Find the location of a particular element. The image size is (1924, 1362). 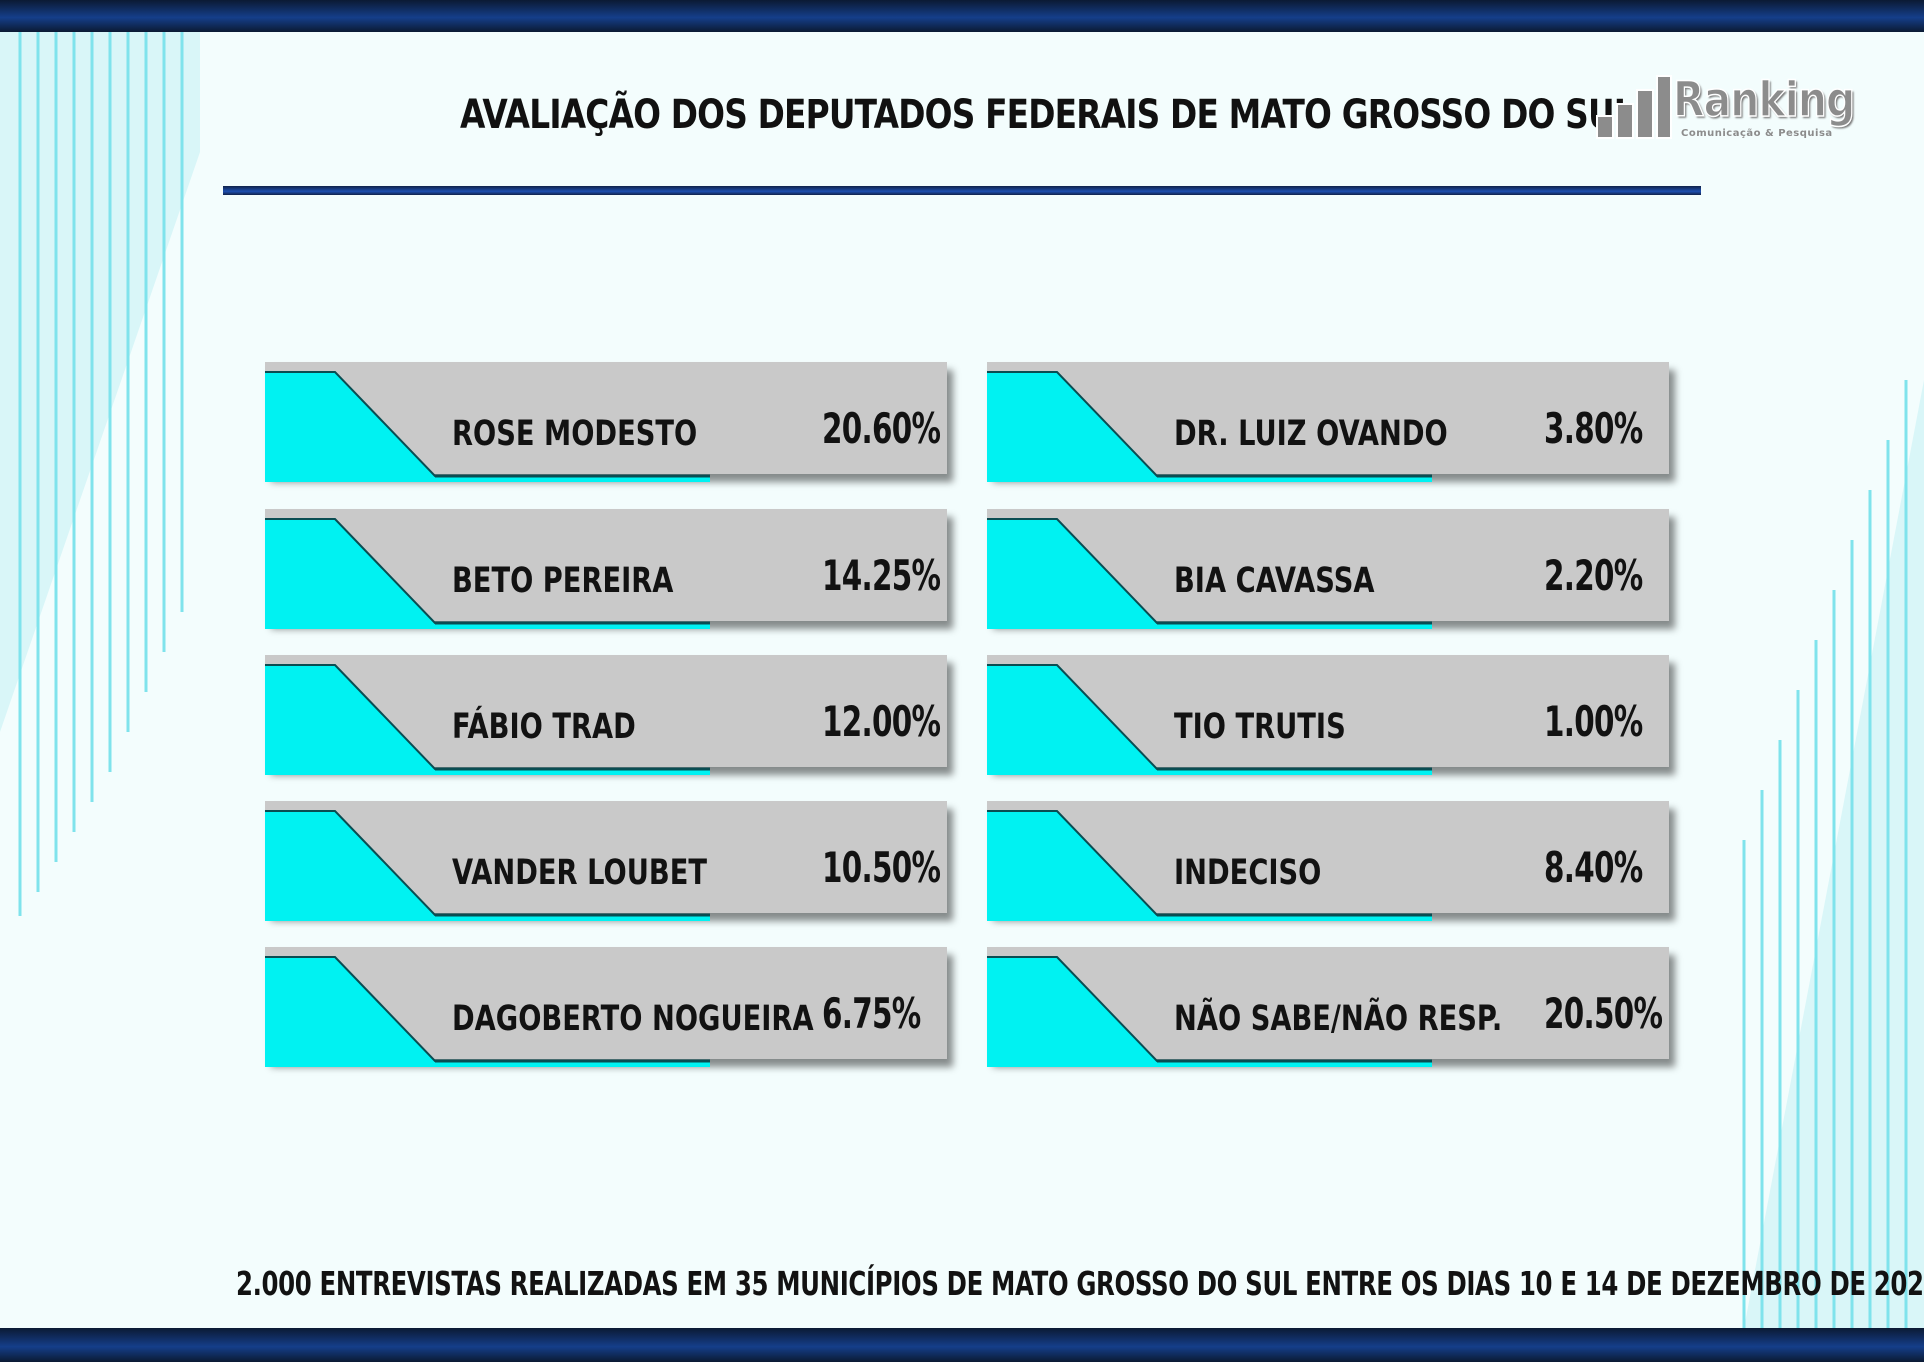

result-card: VANDER LOUBET 10.50% is located at coordinates (606, 862).